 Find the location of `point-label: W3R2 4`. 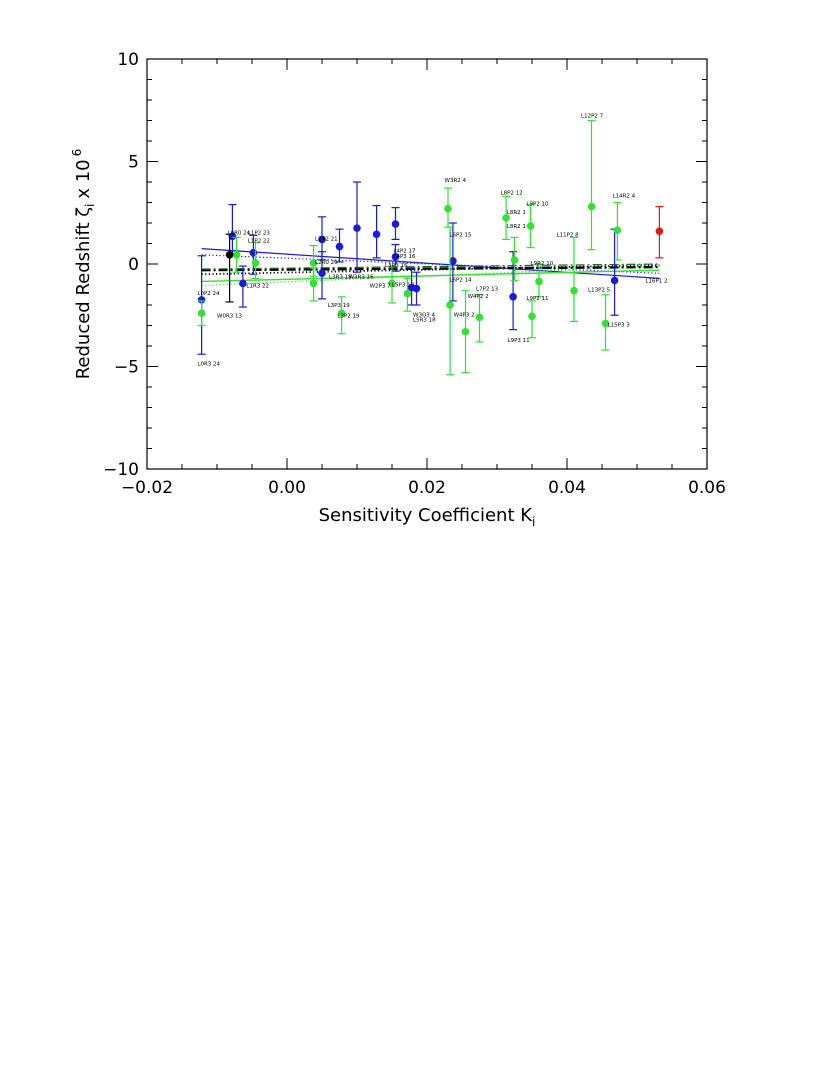

point-label: W3R2 4 is located at coordinates (456, 181).